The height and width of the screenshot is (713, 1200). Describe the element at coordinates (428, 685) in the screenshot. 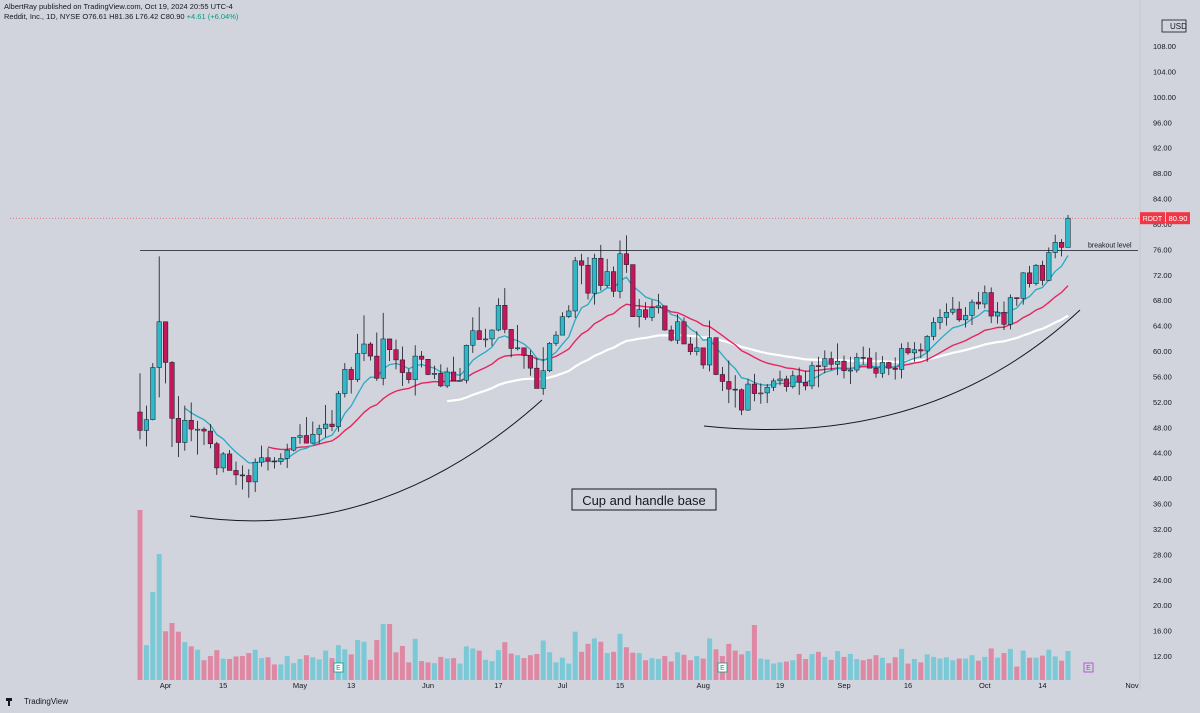

I see `x-tick-label: Jun` at that location.